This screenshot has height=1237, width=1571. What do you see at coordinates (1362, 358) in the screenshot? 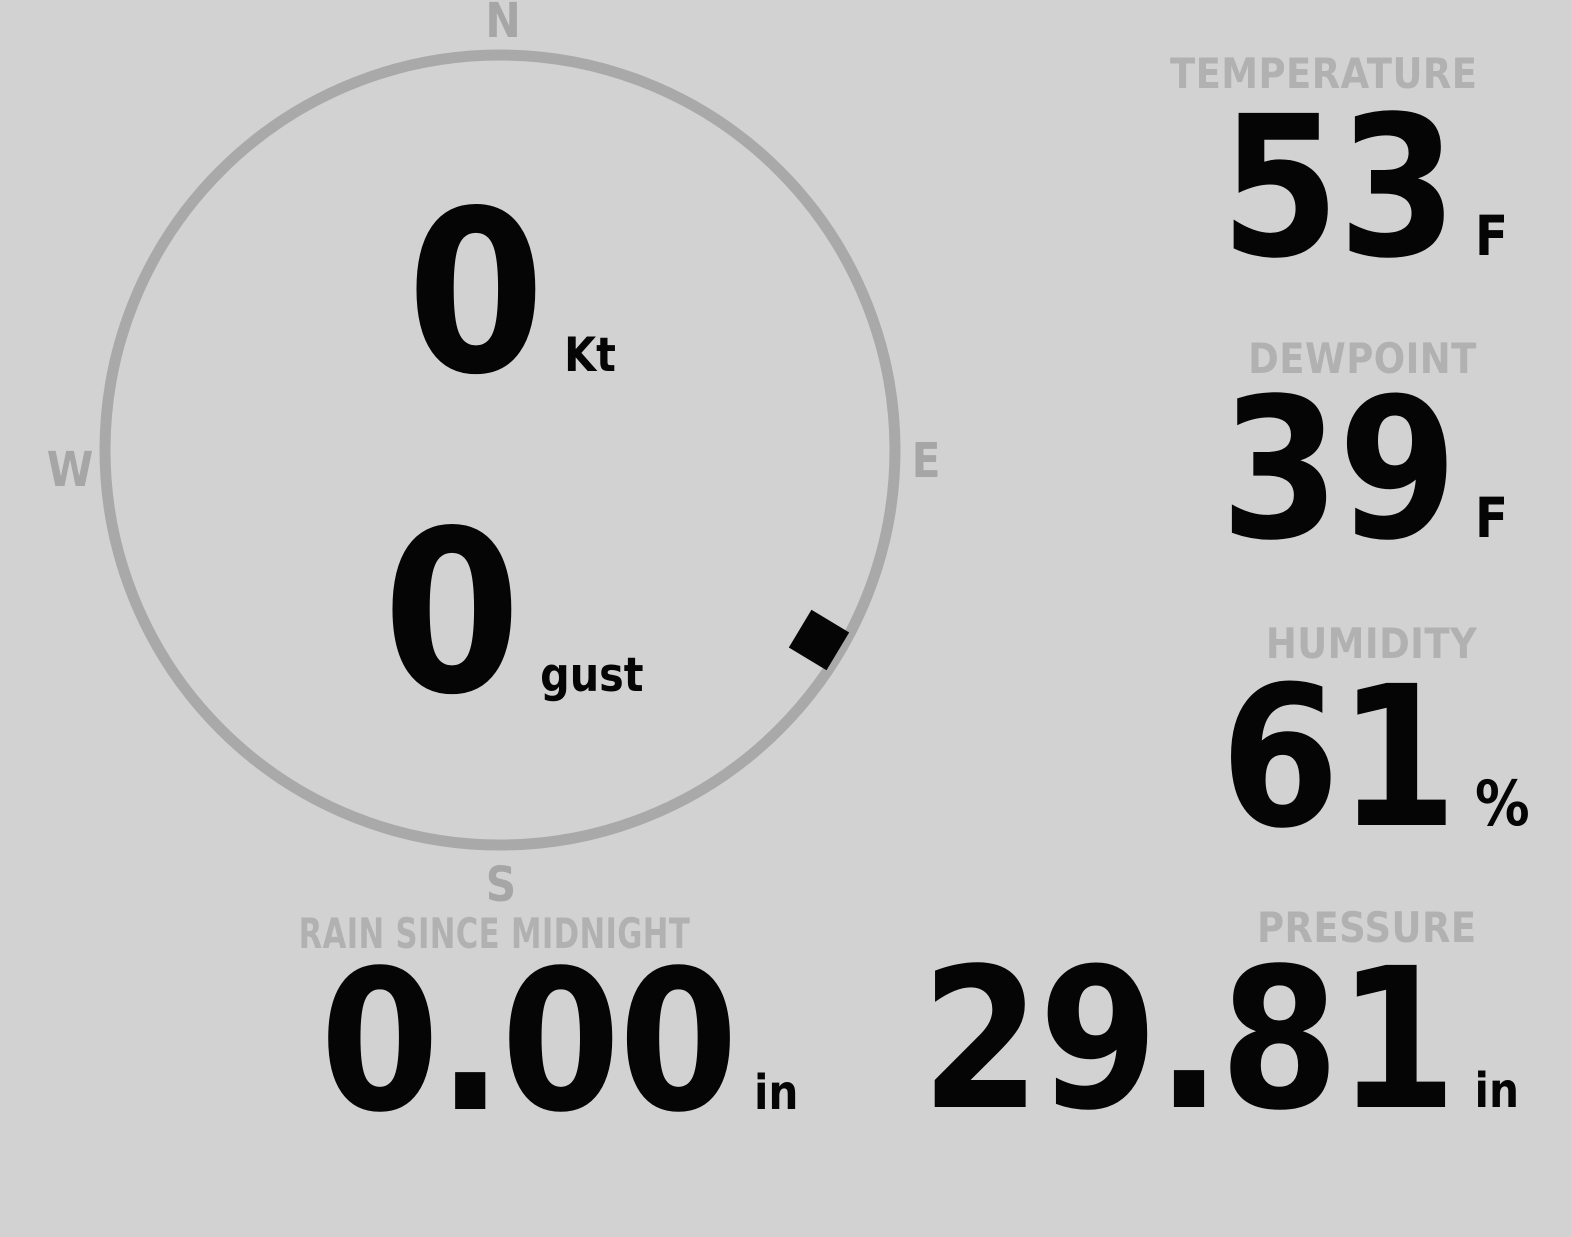
I see `dewpoint-label: DEWPOINT` at bounding box center [1362, 358].